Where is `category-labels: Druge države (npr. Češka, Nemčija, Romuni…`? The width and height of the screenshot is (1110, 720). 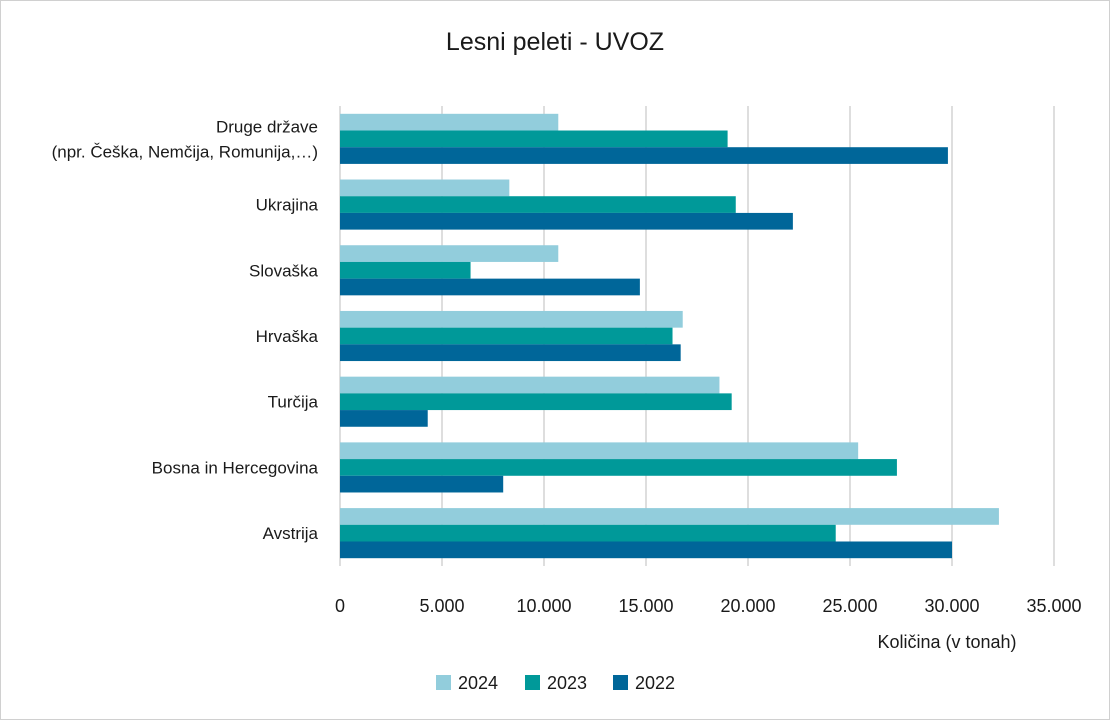
category-labels: Druge države (npr. Češka, Nemčija, Romuni… is located at coordinates (185, 330).